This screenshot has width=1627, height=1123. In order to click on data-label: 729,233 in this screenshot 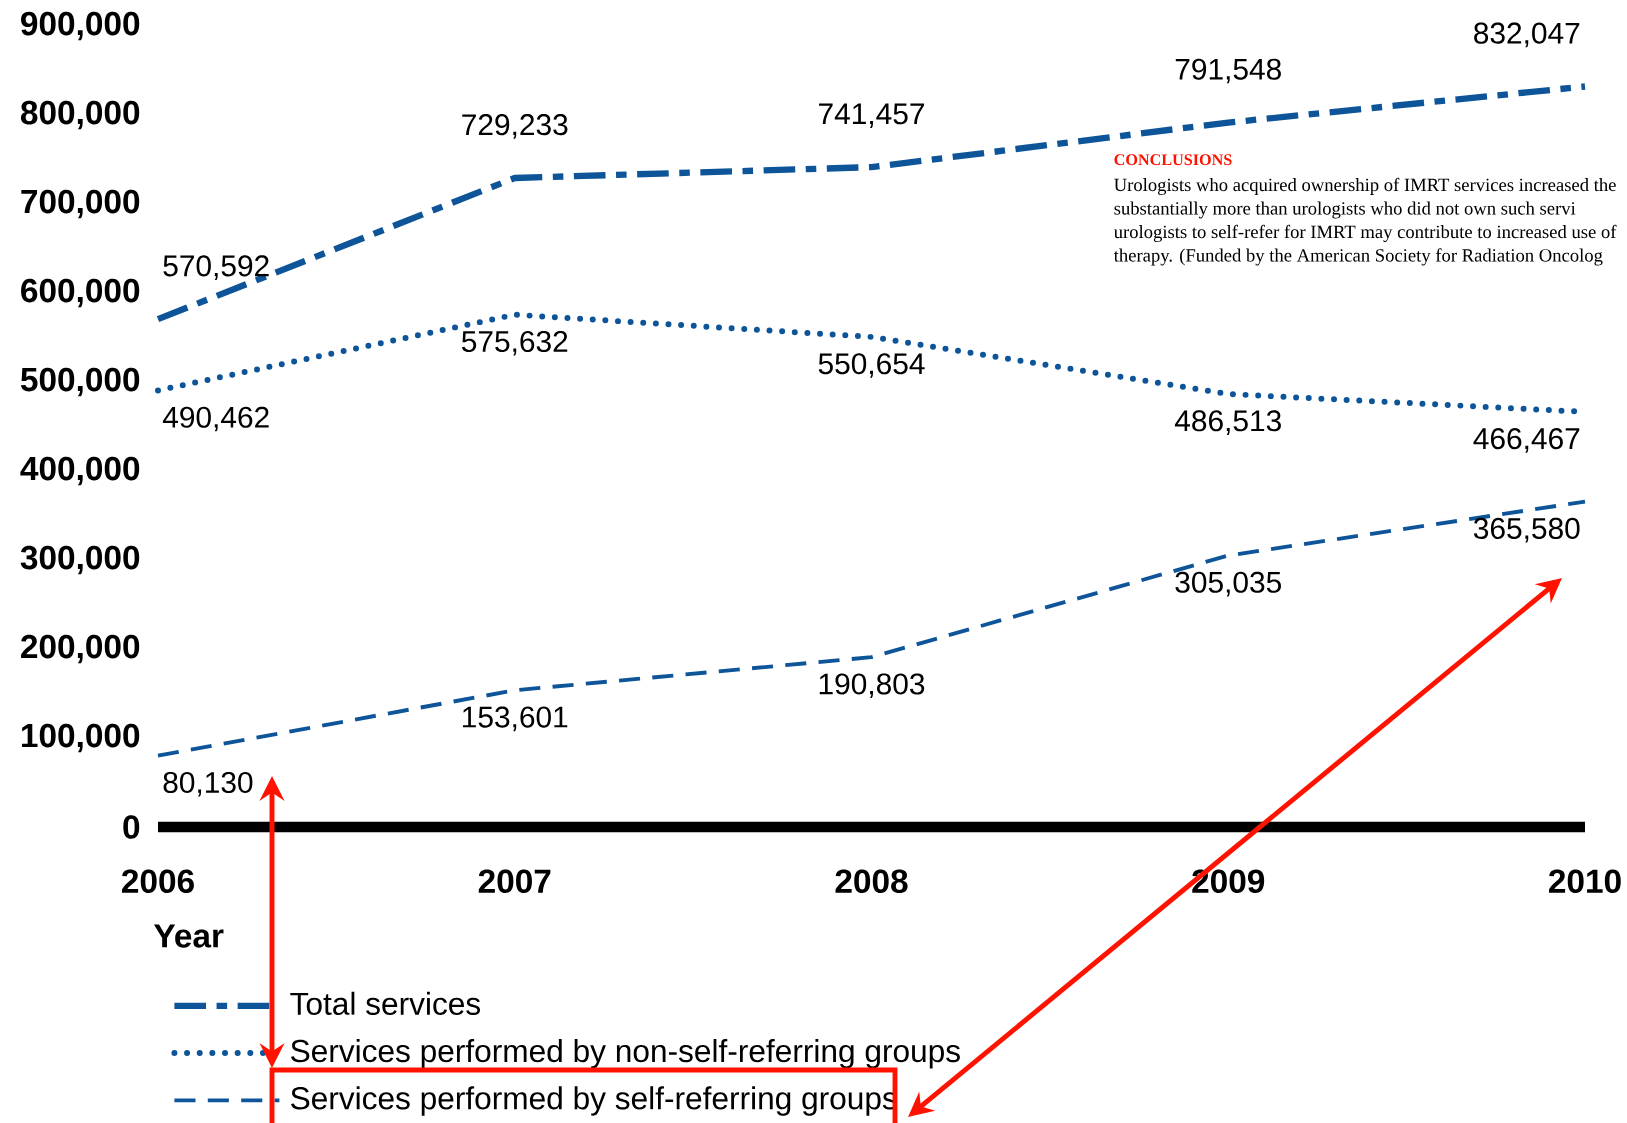, I will do `click(515, 126)`.